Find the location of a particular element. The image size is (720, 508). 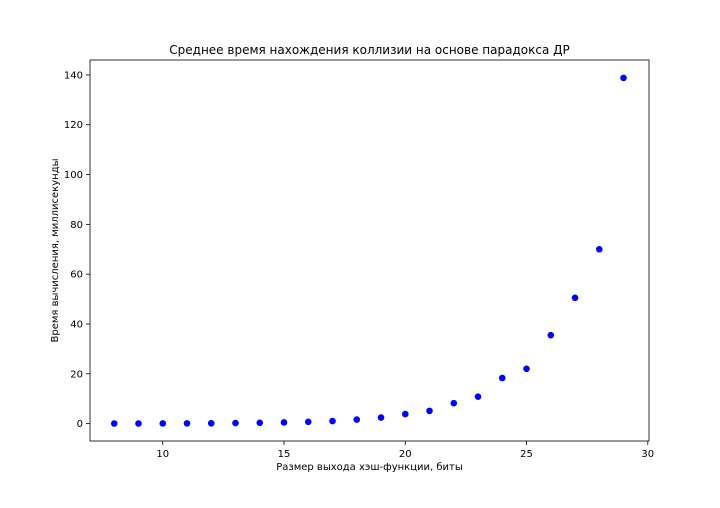

y-tick-label: 40 is located at coordinates (76, 324).